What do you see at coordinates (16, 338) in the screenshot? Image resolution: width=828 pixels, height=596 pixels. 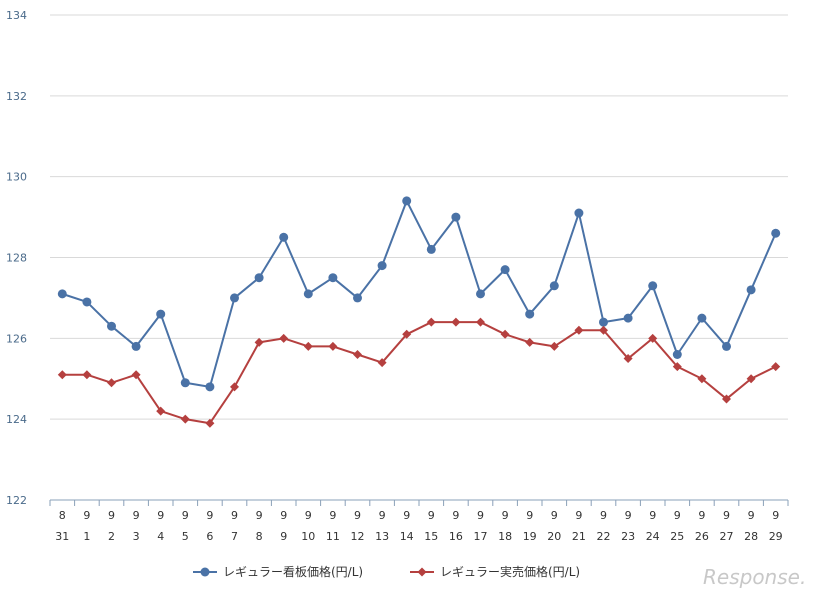 I see `y-tick-label: 126` at bounding box center [16, 338].